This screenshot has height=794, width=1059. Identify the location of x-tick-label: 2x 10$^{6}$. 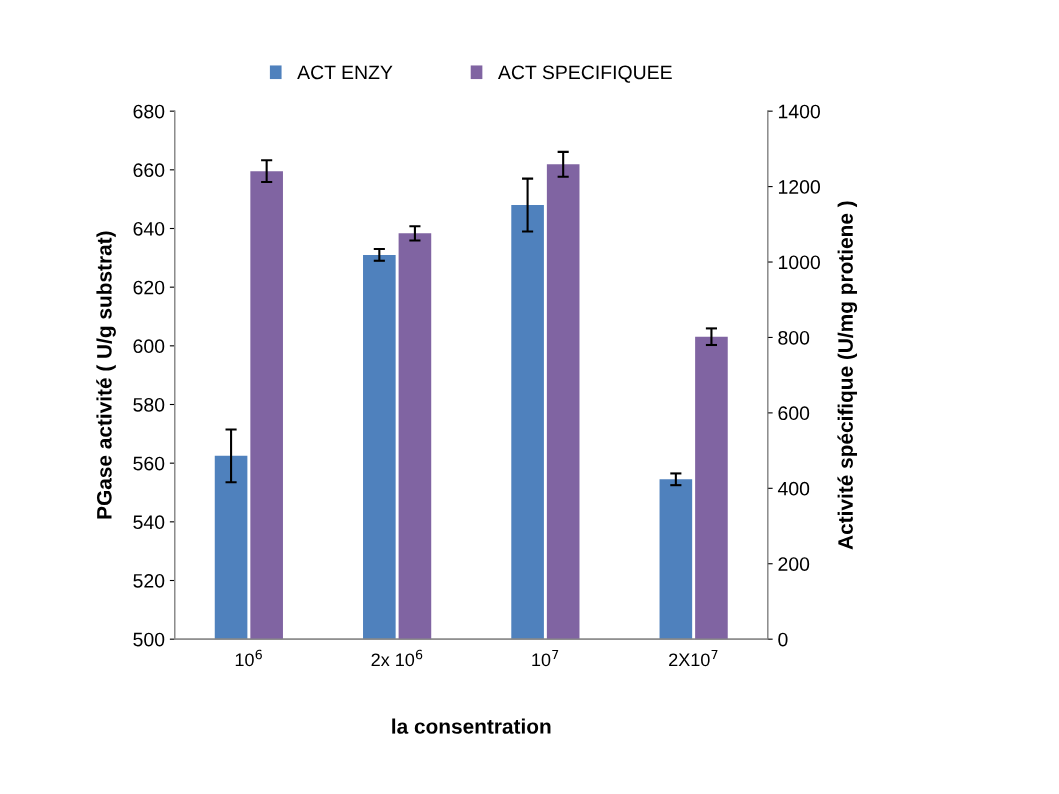
(397, 658).